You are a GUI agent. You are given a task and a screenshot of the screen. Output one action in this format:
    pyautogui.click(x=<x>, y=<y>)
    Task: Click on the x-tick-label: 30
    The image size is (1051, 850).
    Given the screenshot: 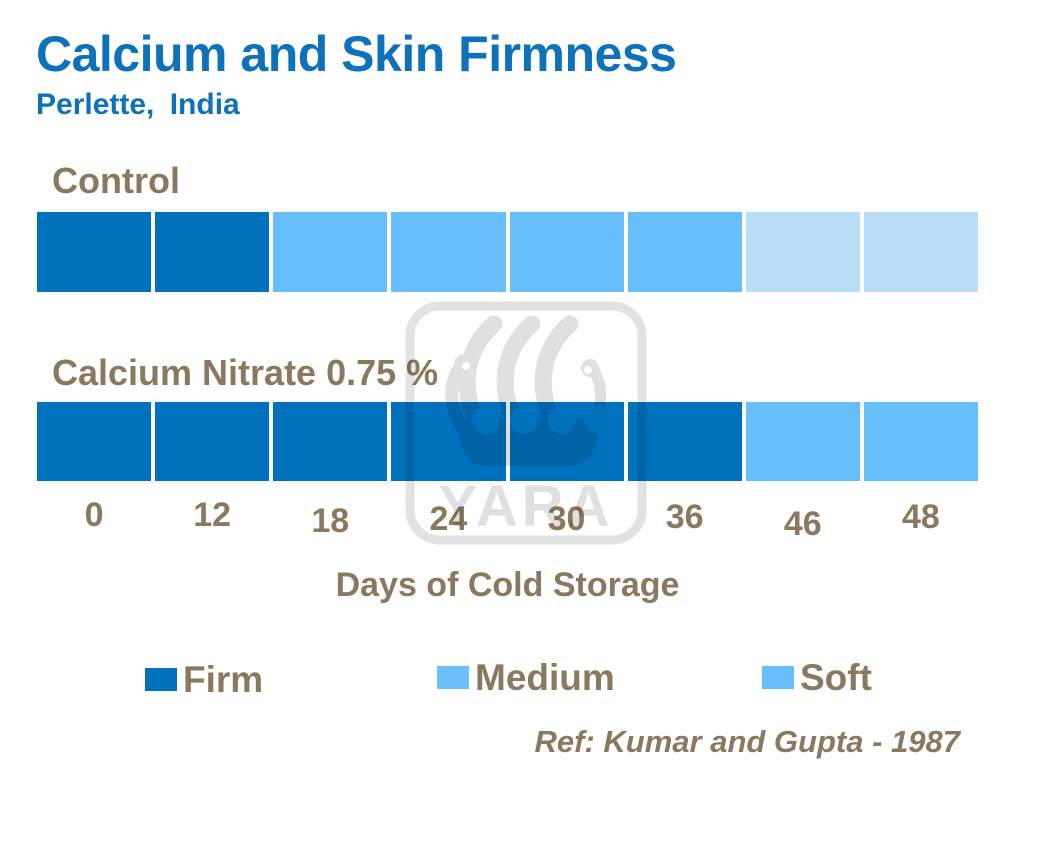 What is the action you would take?
    pyautogui.click(x=566, y=519)
    